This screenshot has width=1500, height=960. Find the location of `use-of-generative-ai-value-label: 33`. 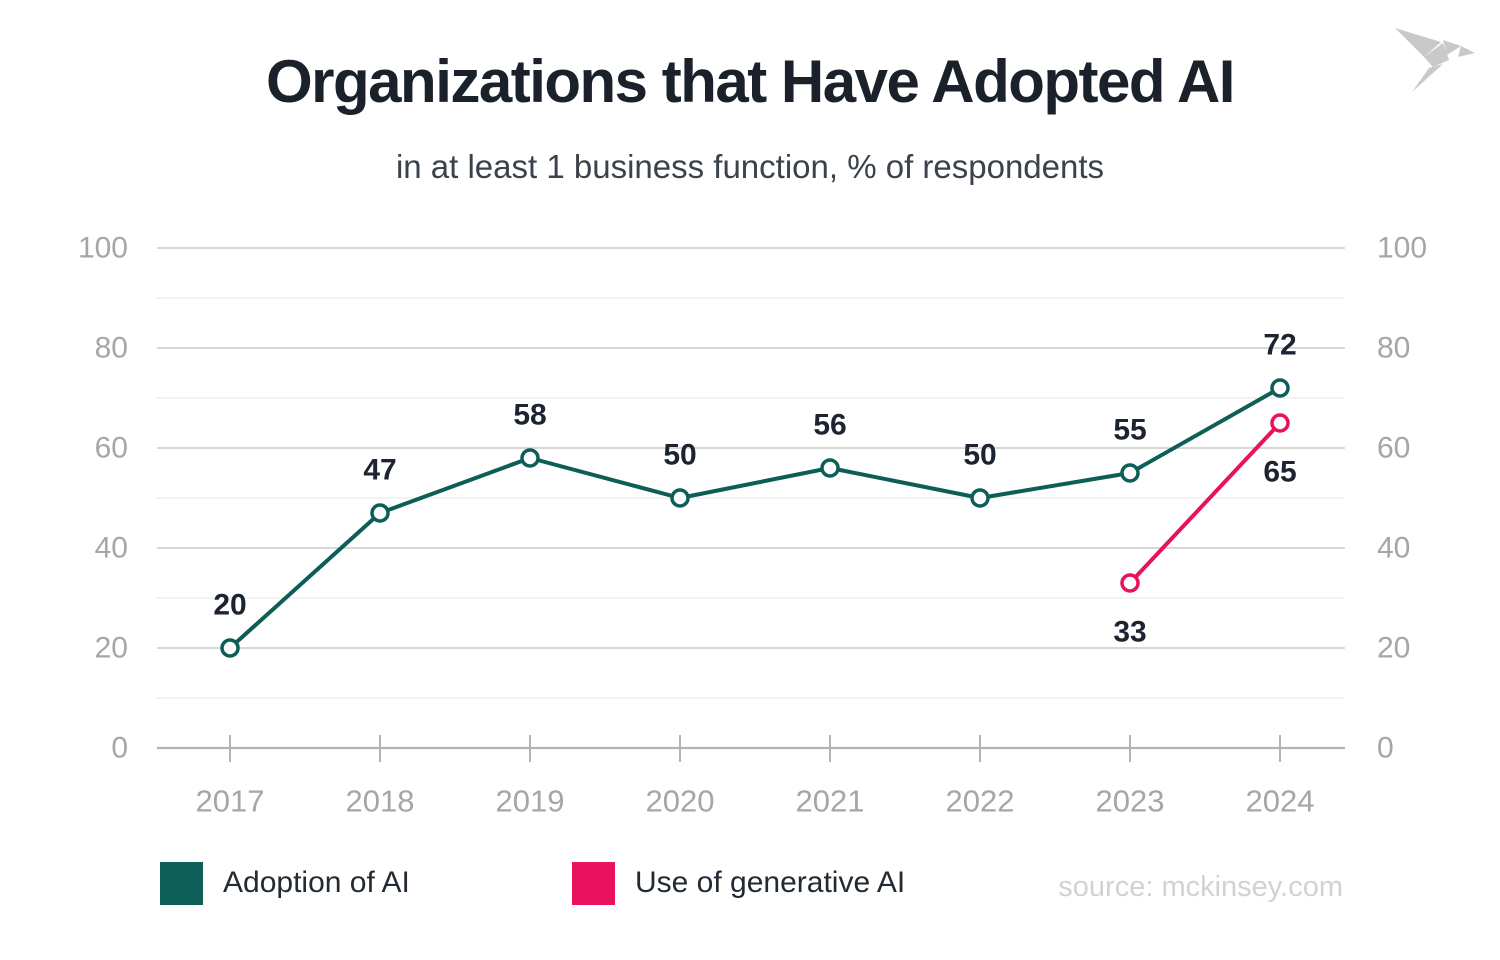

use-of-generative-ai-value-label: 33 is located at coordinates (1129, 632).